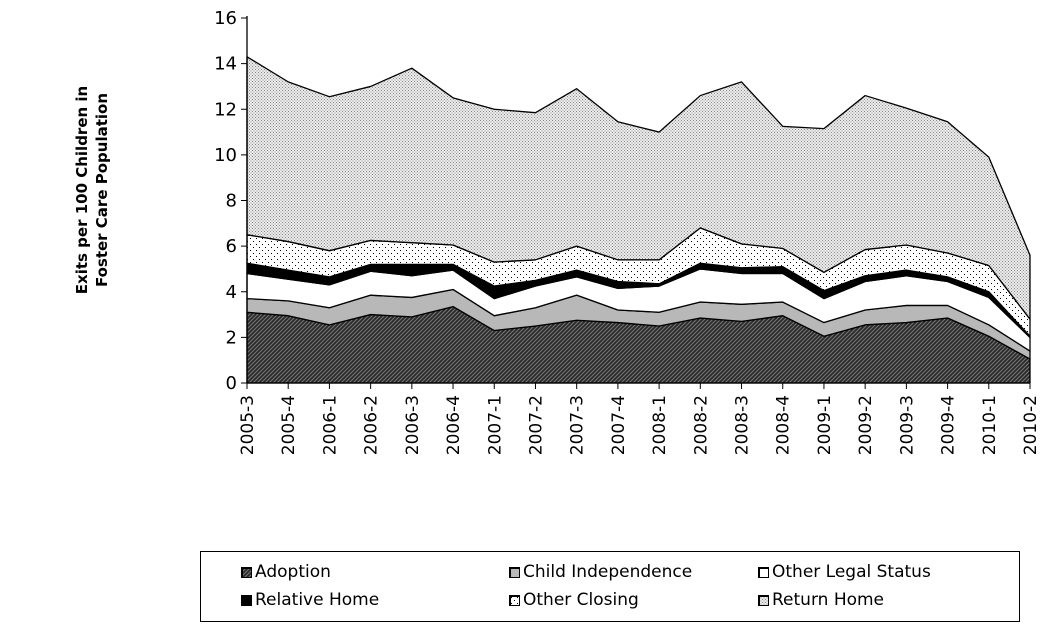 Image resolution: width=1044 pixels, height=624 pixels. Describe the element at coordinates (608, 572) in the screenshot. I see `legend-label: Child Independence` at that location.